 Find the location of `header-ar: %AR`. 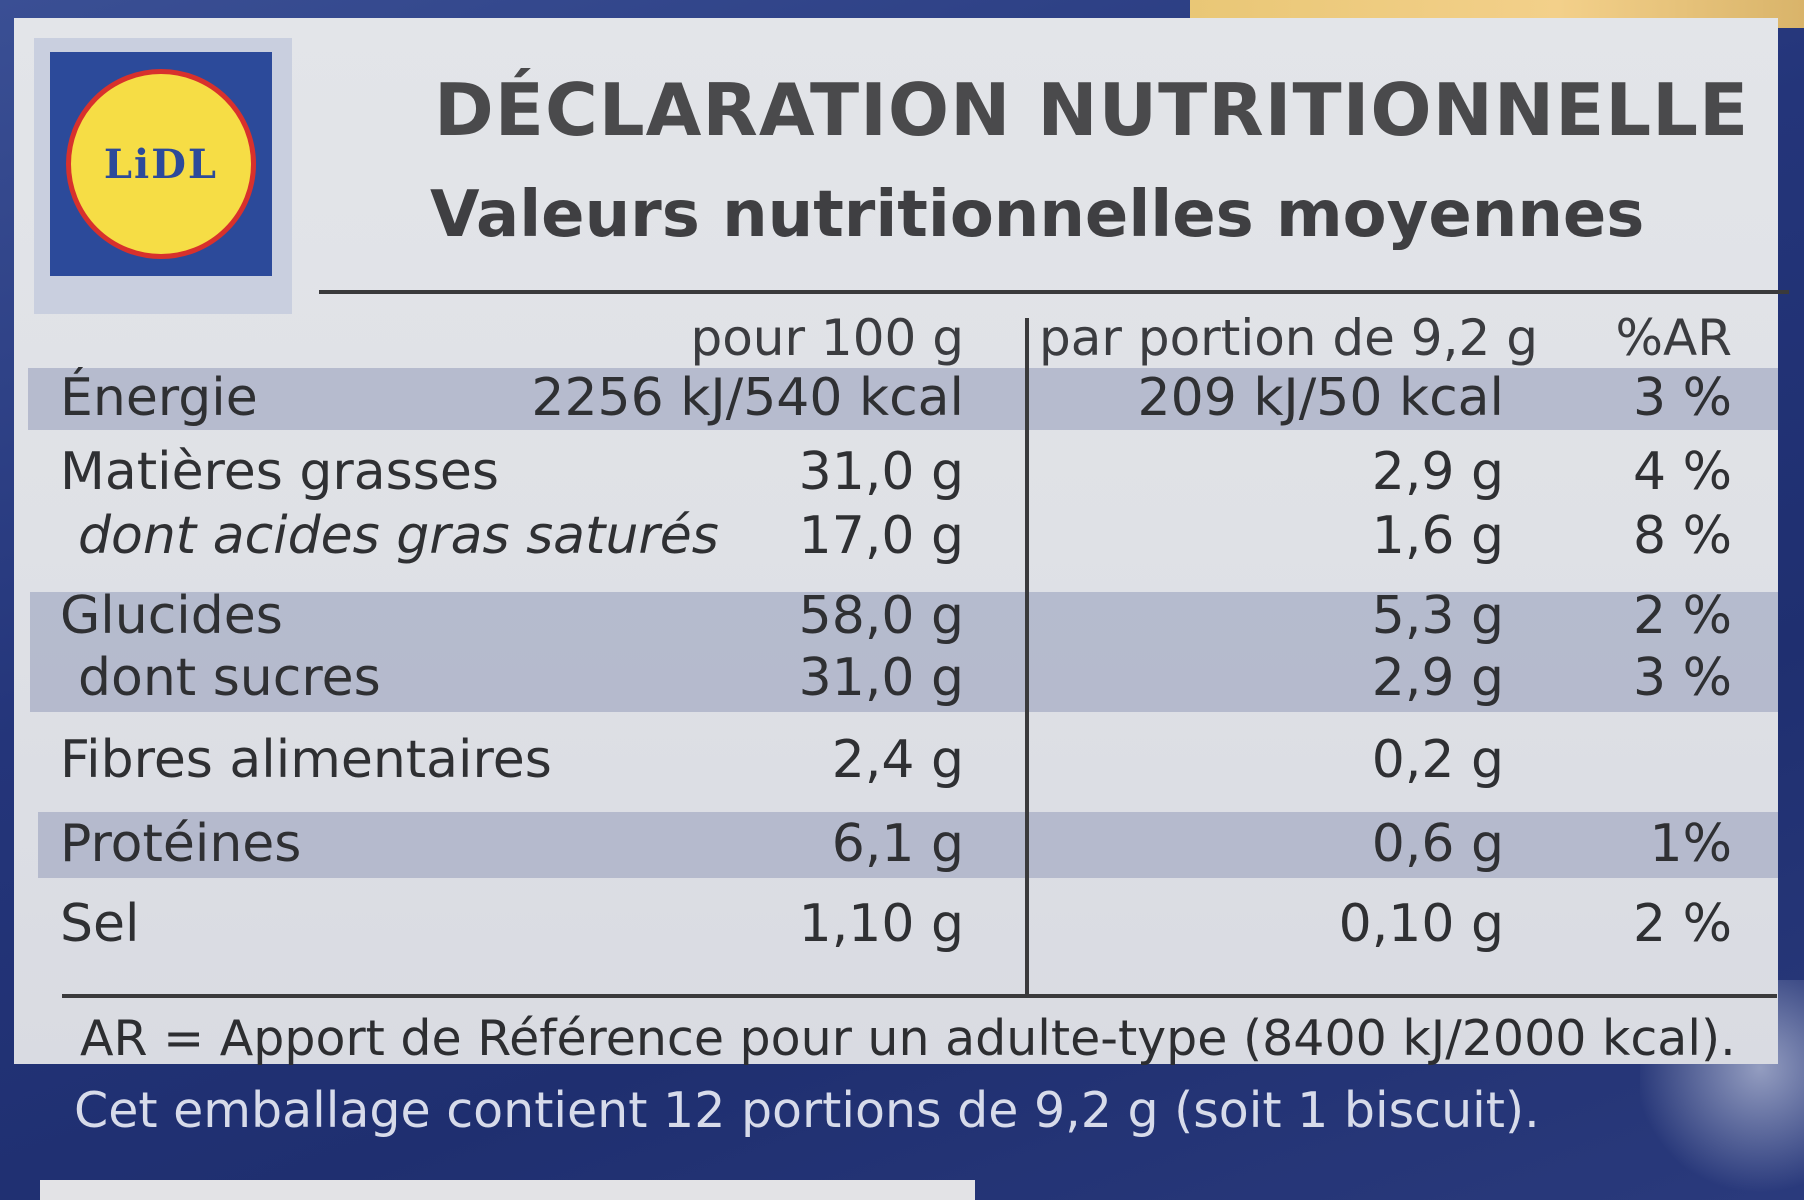

header-ar: %AR is located at coordinates (1673, 338).